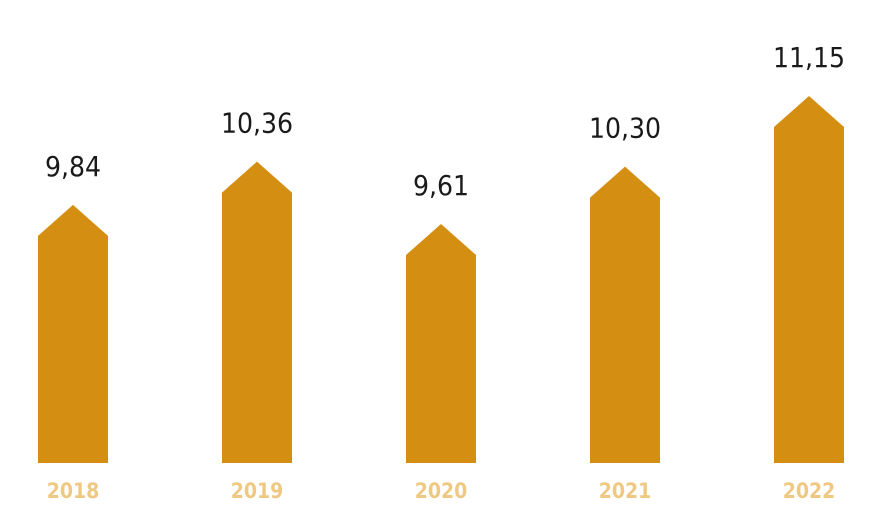  I want to click on value-label-2020: 9,61, so click(441, 185).